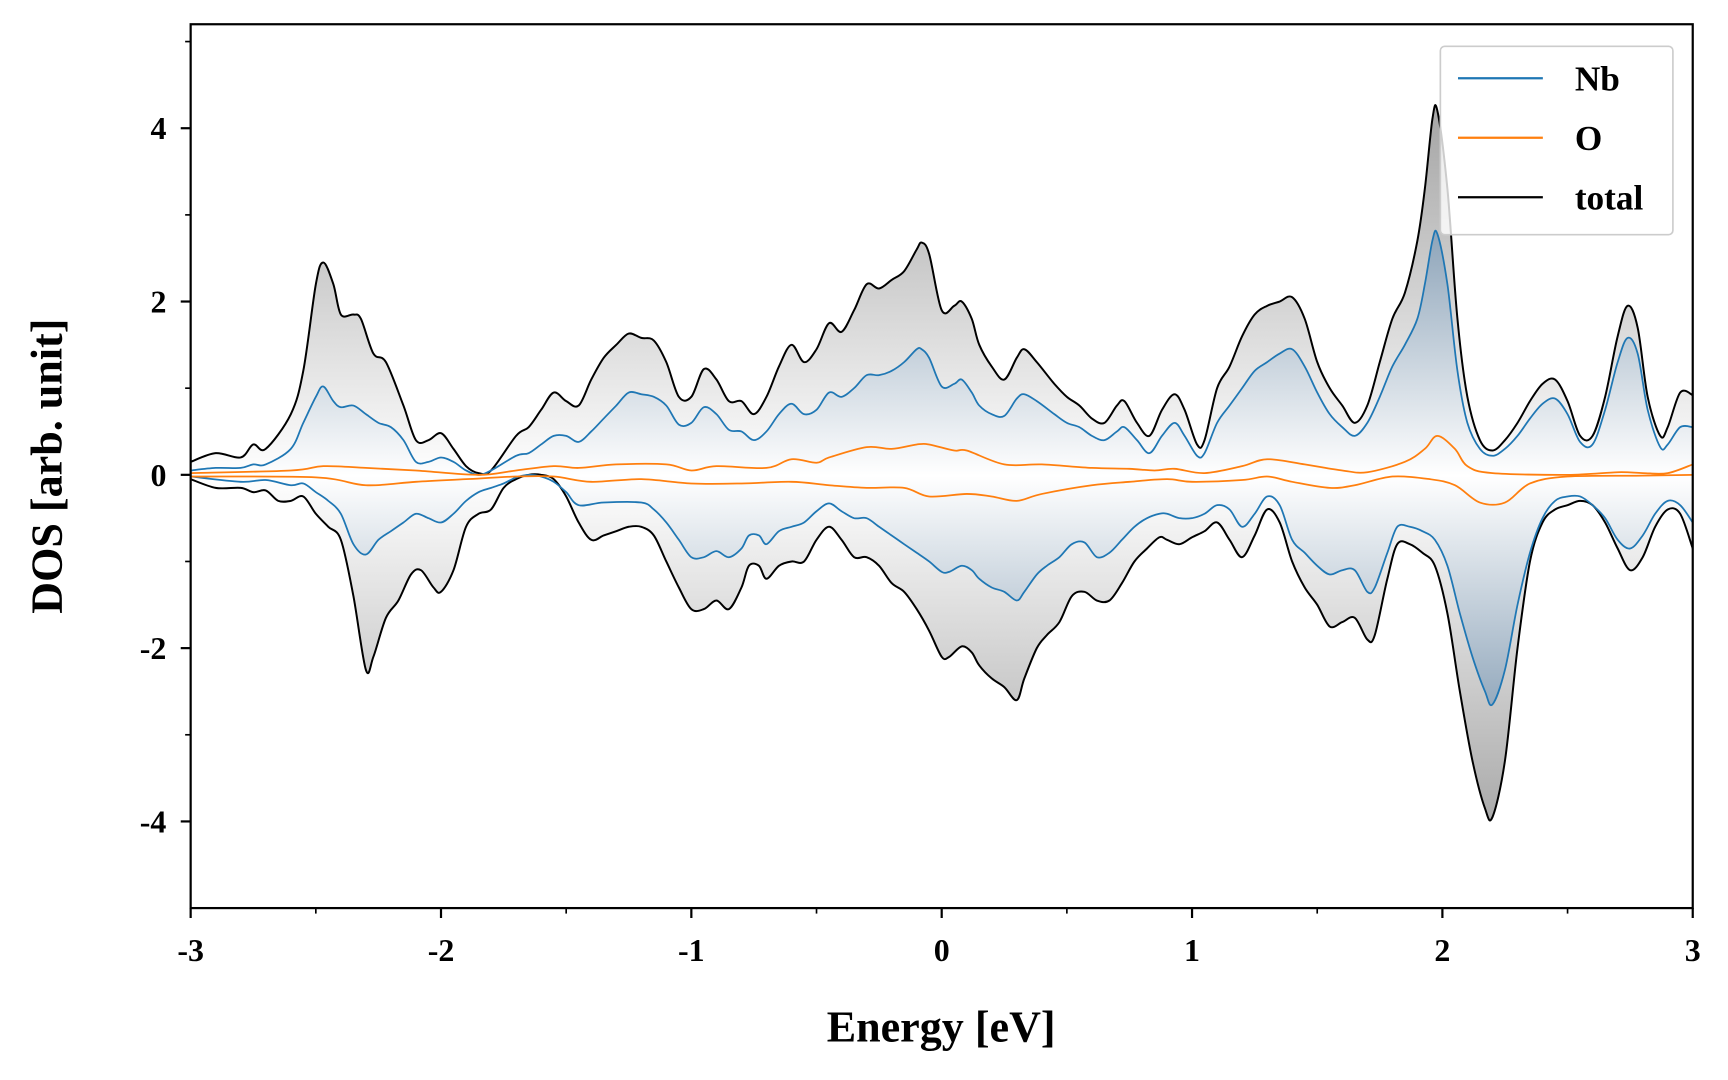 The width and height of the screenshot is (1728, 1080). What do you see at coordinates (158, 302) in the screenshot?
I see `y-tick-label: 2` at bounding box center [158, 302].